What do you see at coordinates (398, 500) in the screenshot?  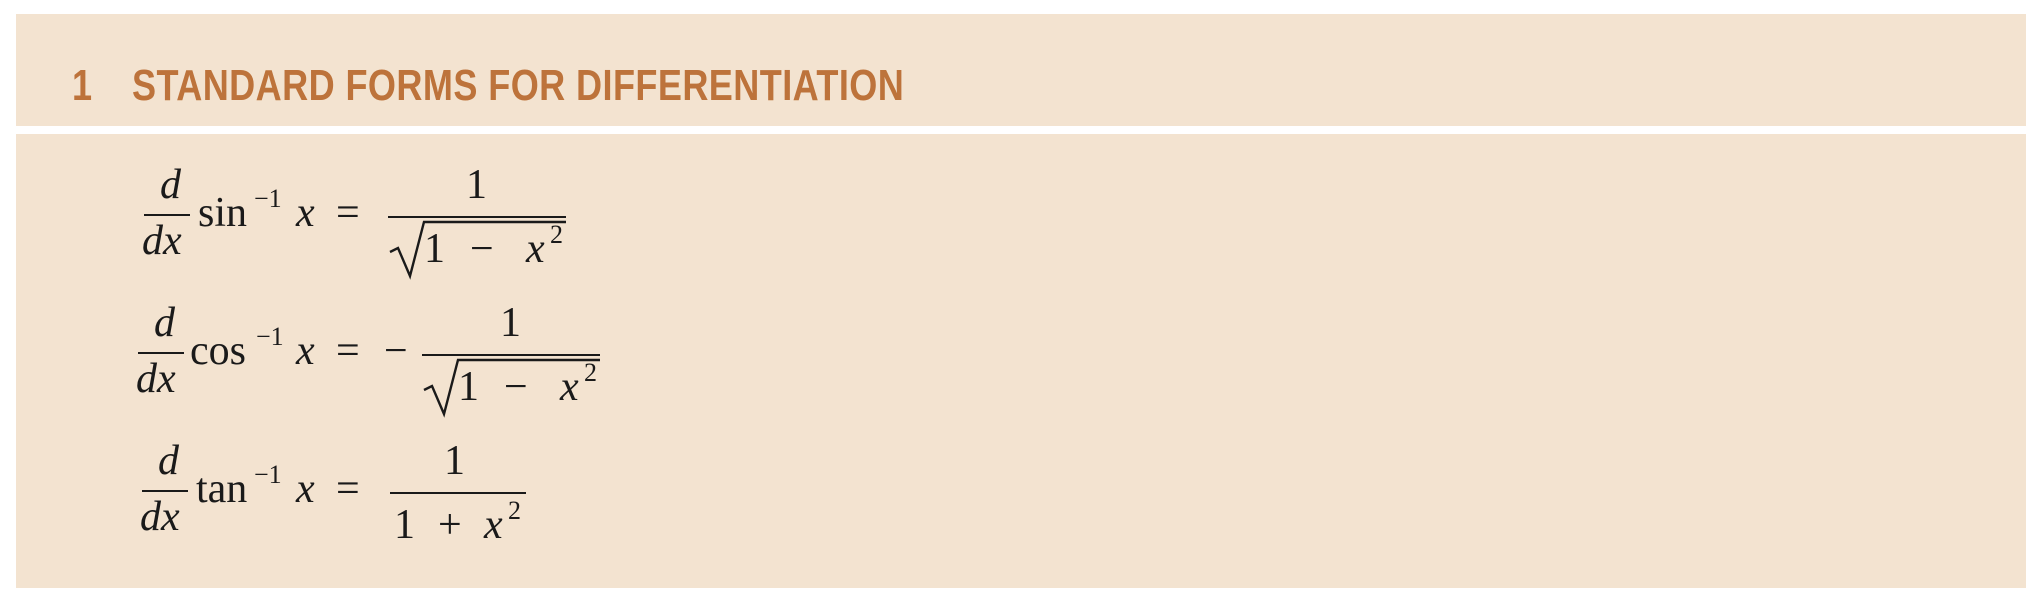 I see `formula-arctan: d dx tan −1 x = 1 1 + x 2` at bounding box center [398, 500].